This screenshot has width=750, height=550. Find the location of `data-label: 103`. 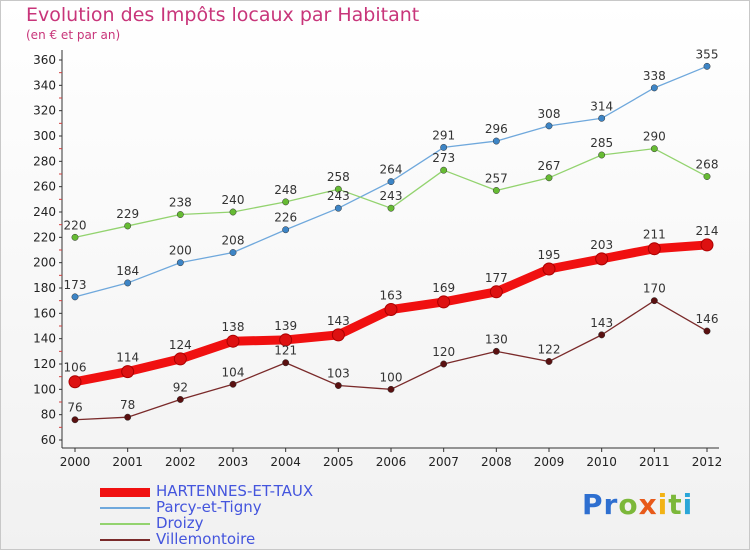

data-label: 103 is located at coordinates (338, 374).